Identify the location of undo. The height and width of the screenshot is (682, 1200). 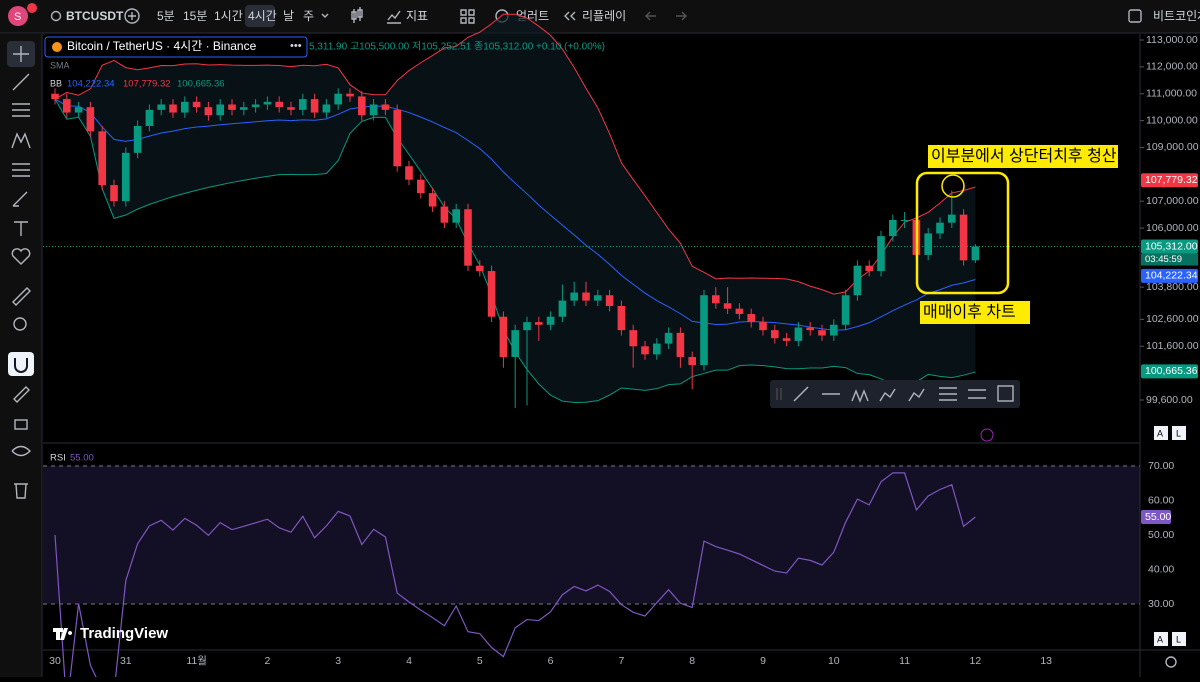
(650, 16).